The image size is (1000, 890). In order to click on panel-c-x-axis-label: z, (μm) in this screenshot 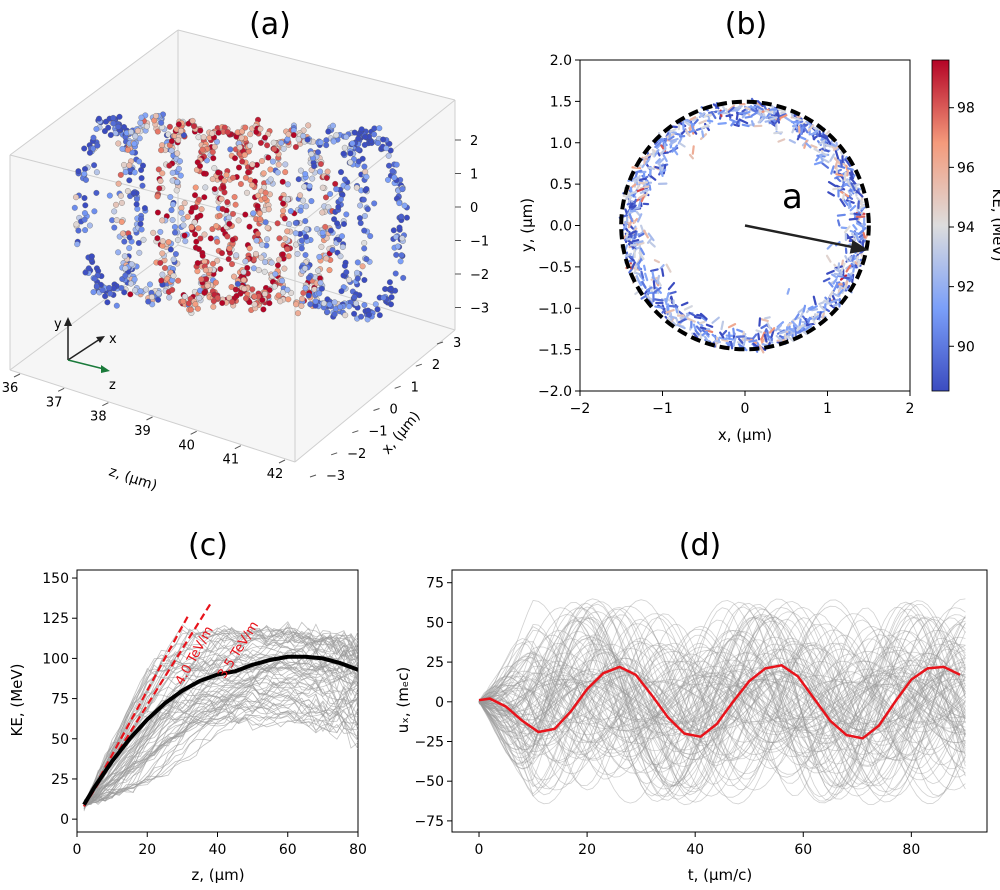, I will do `click(217, 875)`.